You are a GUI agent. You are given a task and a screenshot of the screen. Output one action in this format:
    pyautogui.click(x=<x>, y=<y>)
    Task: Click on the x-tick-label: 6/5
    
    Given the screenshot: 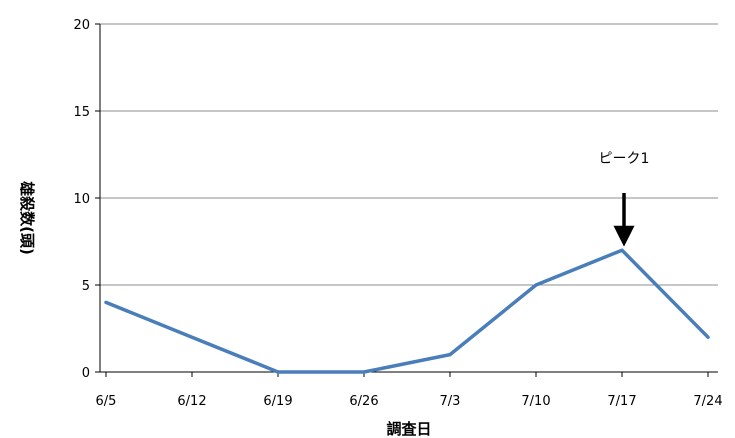 What is the action you would take?
    pyautogui.click(x=106, y=401)
    